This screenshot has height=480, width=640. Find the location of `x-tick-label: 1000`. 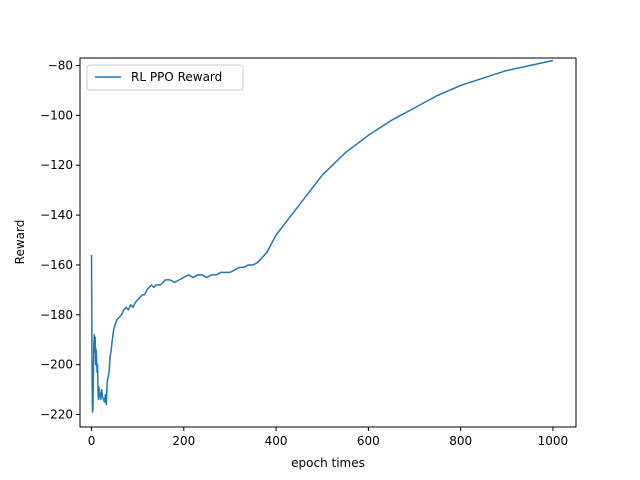

x-tick-label: 1000 is located at coordinates (553, 441).